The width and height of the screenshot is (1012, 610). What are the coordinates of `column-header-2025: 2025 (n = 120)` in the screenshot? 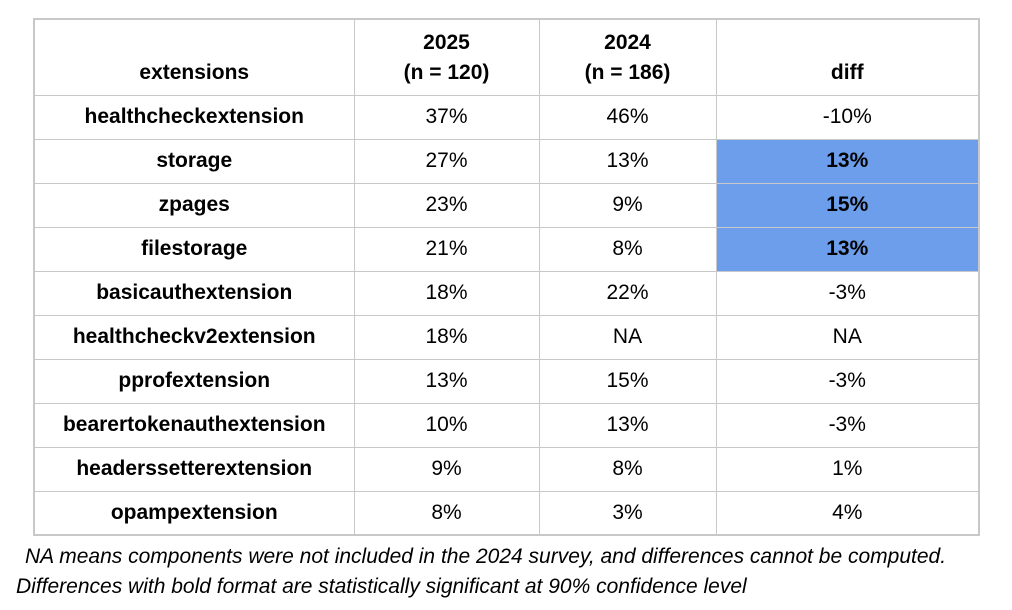 It's located at (446, 57).